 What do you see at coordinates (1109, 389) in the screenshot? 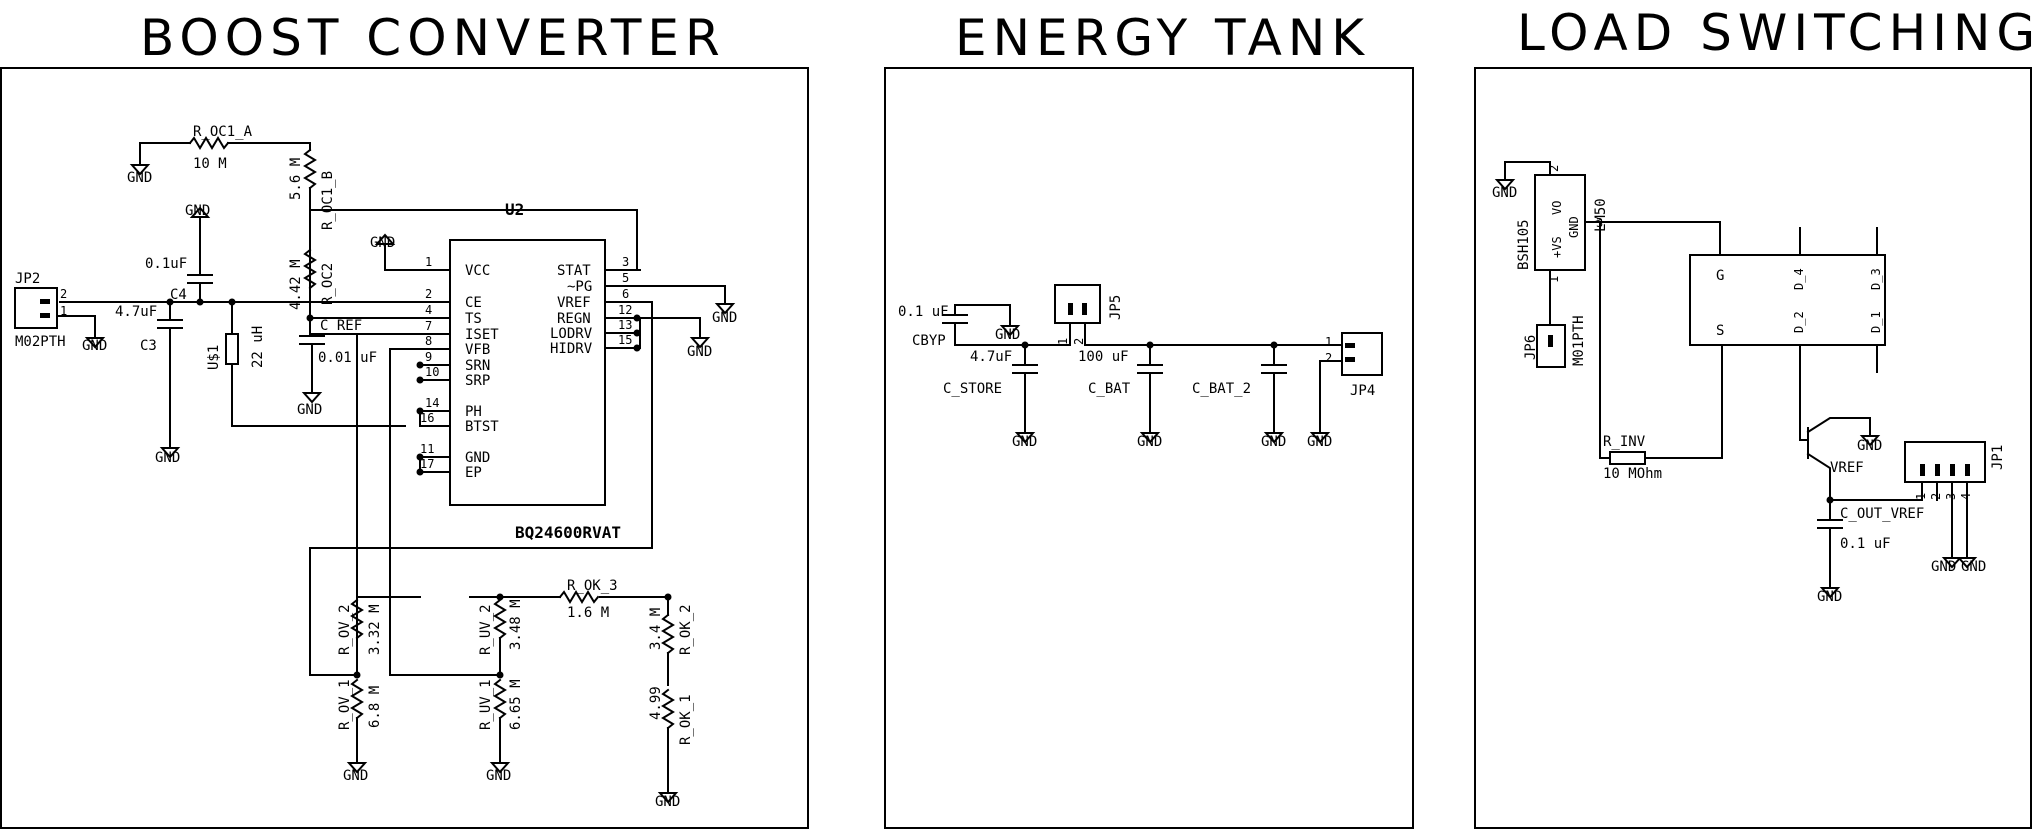
I see `c-bat-ref-label: C_BAT` at bounding box center [1109, 389].